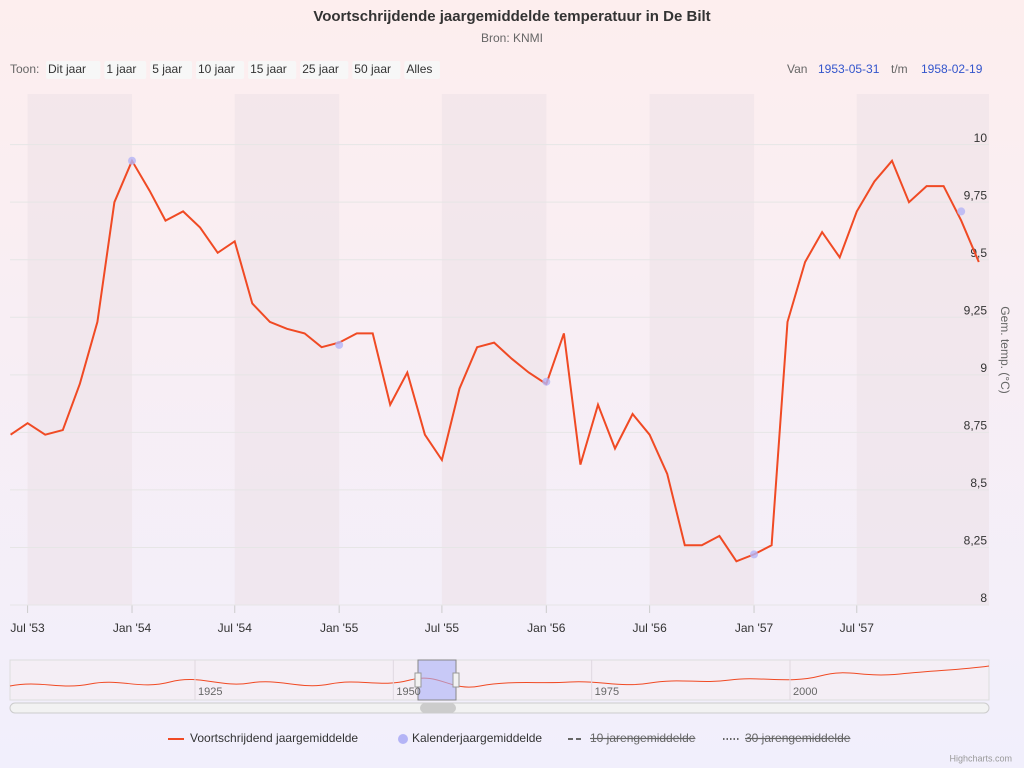 The image size is (1024, 768). Describe the element at coordinates (339, 628) in the screenshot. I see `x-tick-label: Jan '55` at that location.